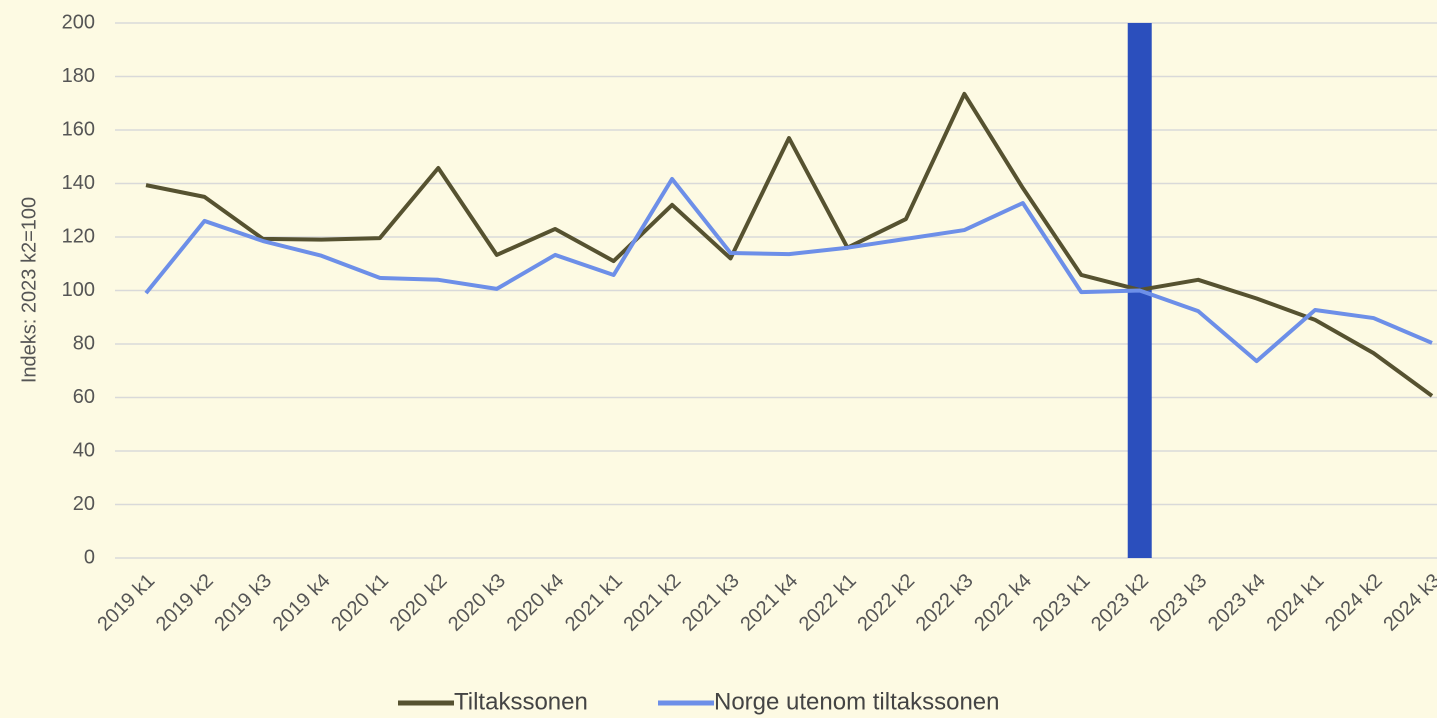 This screenshot has height=718, width=1437. What do you see at coordinates (78, 236) in the screenshot?
I see `y-tick-label: 120` at bounding box center [78, 236].